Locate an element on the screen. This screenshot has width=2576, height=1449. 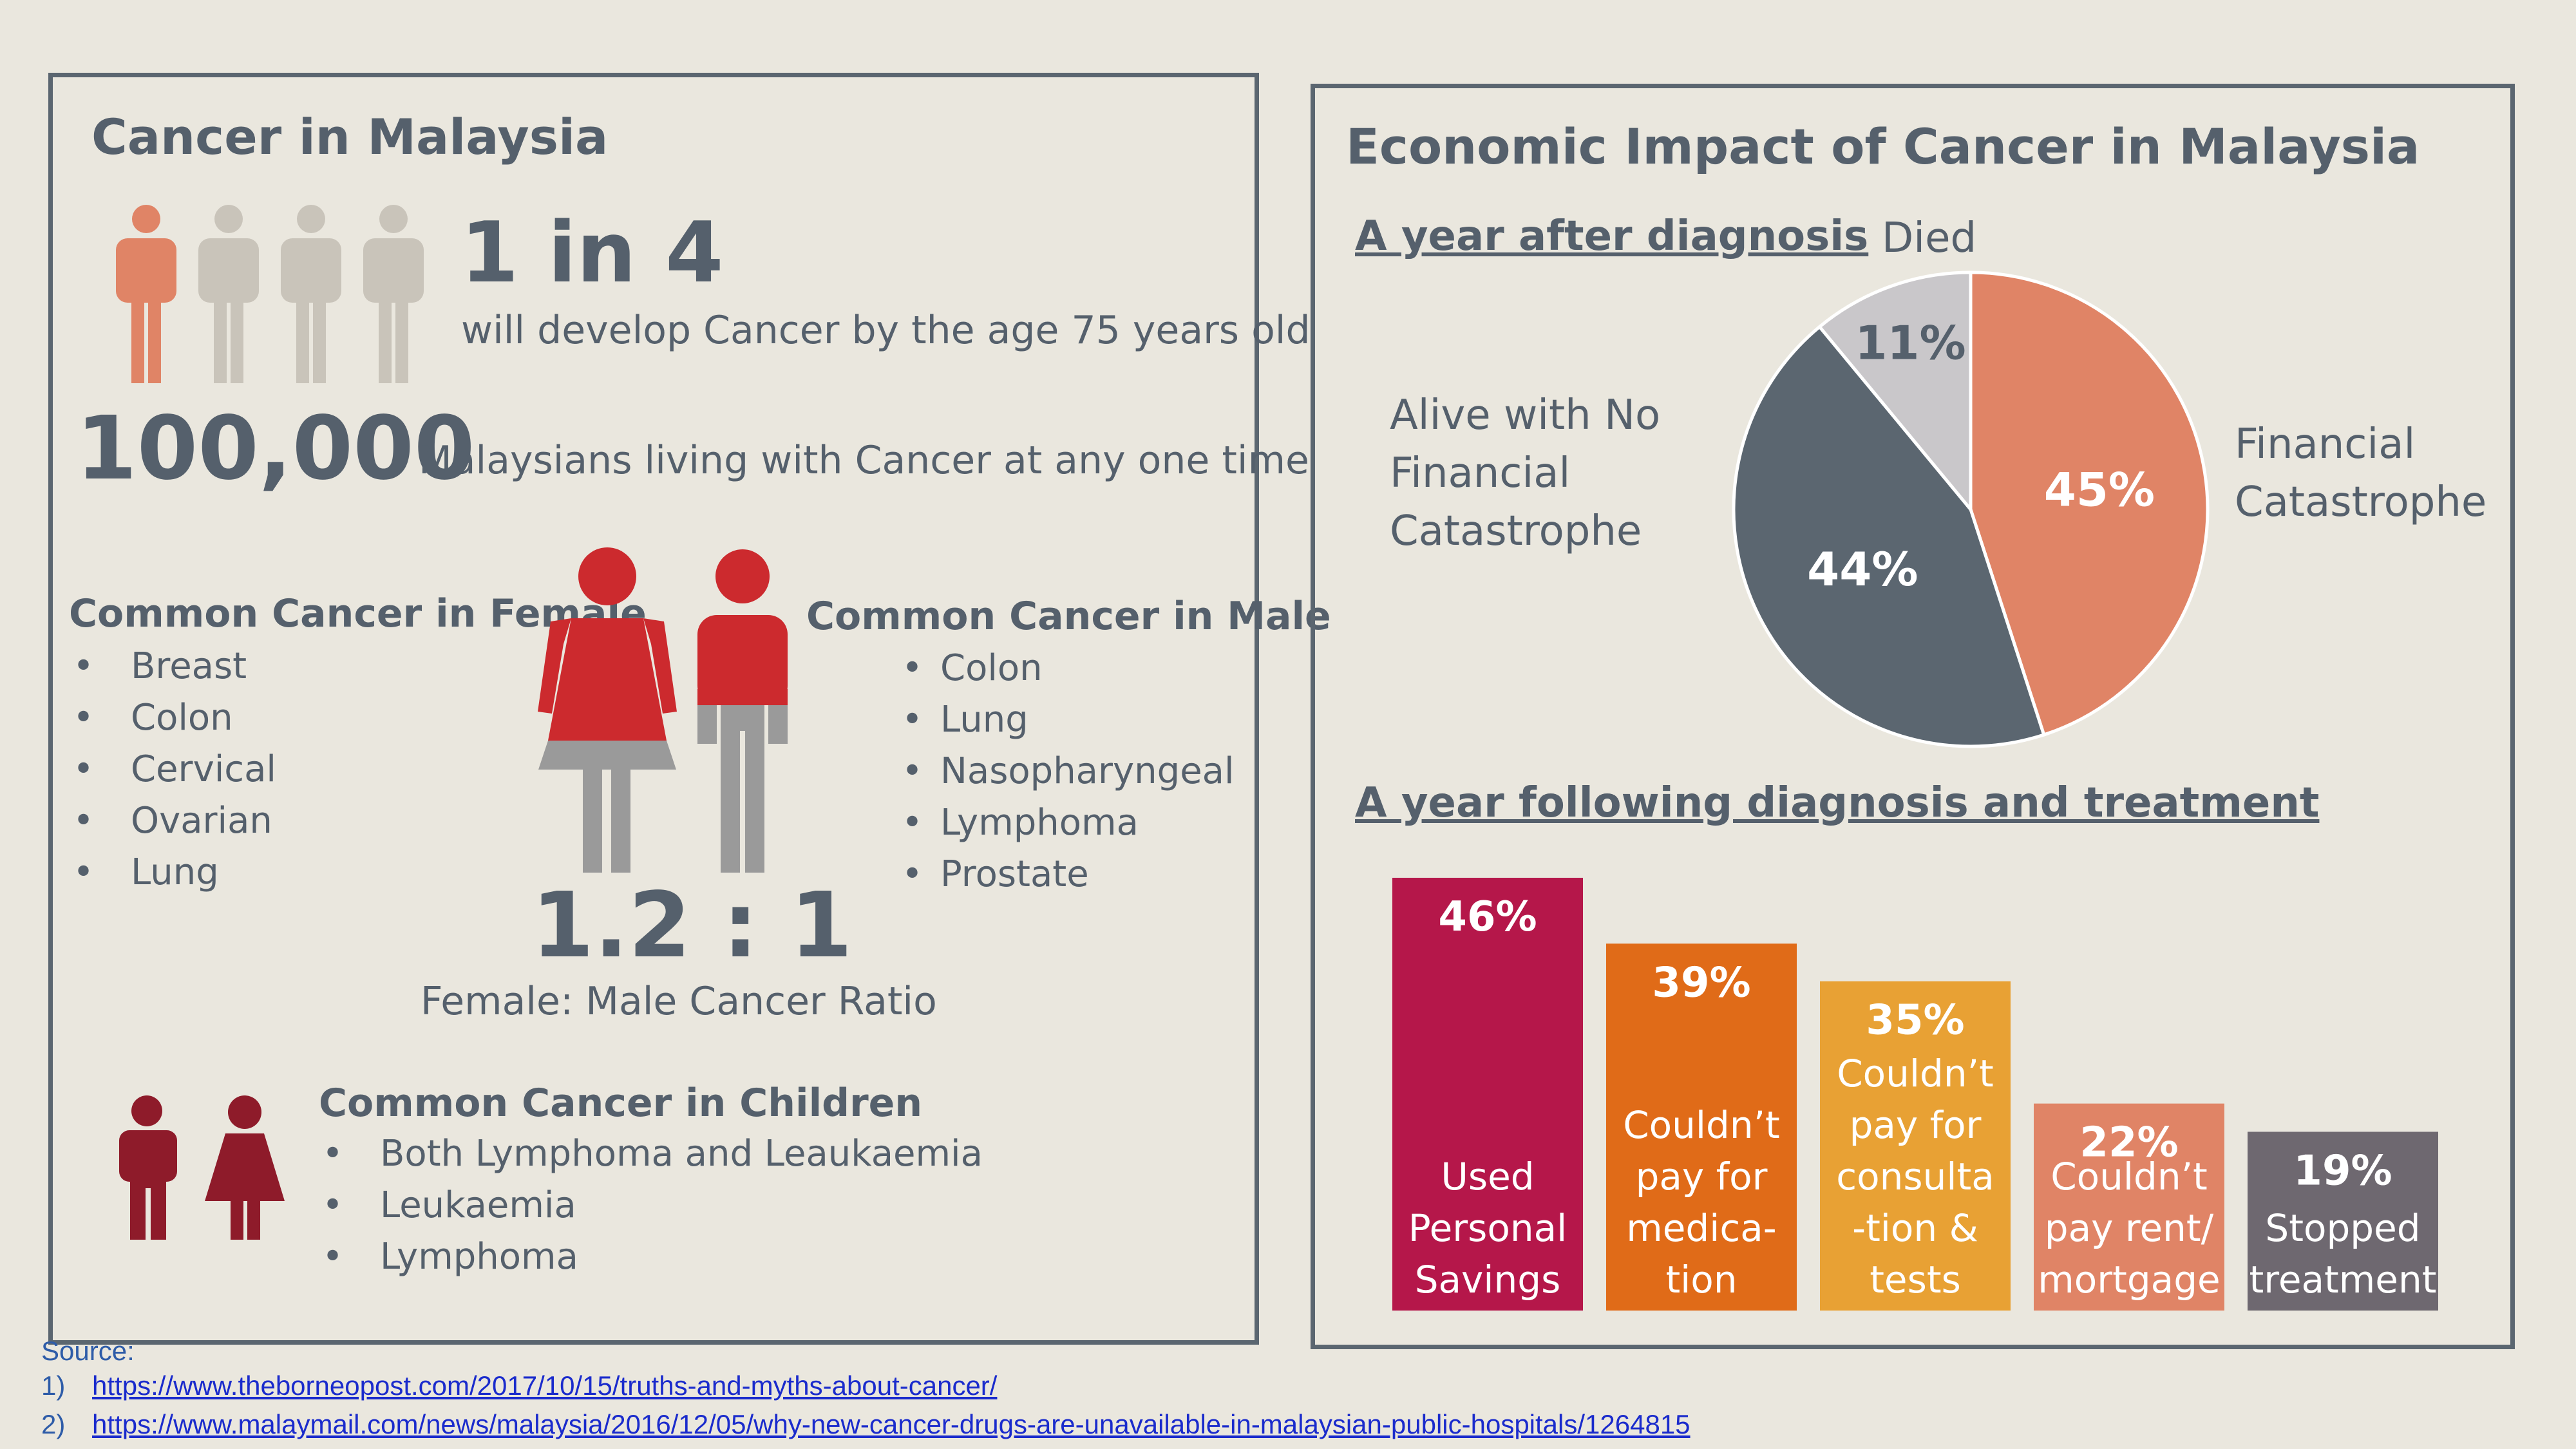
cancer-survivors-value: 100,000 is located at coordinates (275, 449).